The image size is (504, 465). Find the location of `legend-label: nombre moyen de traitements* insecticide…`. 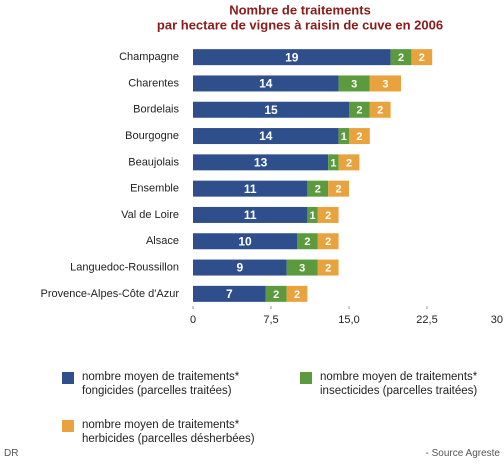

legend-label: nombre moyen de traitements* insecticide… is located at coordinates (399, 384).